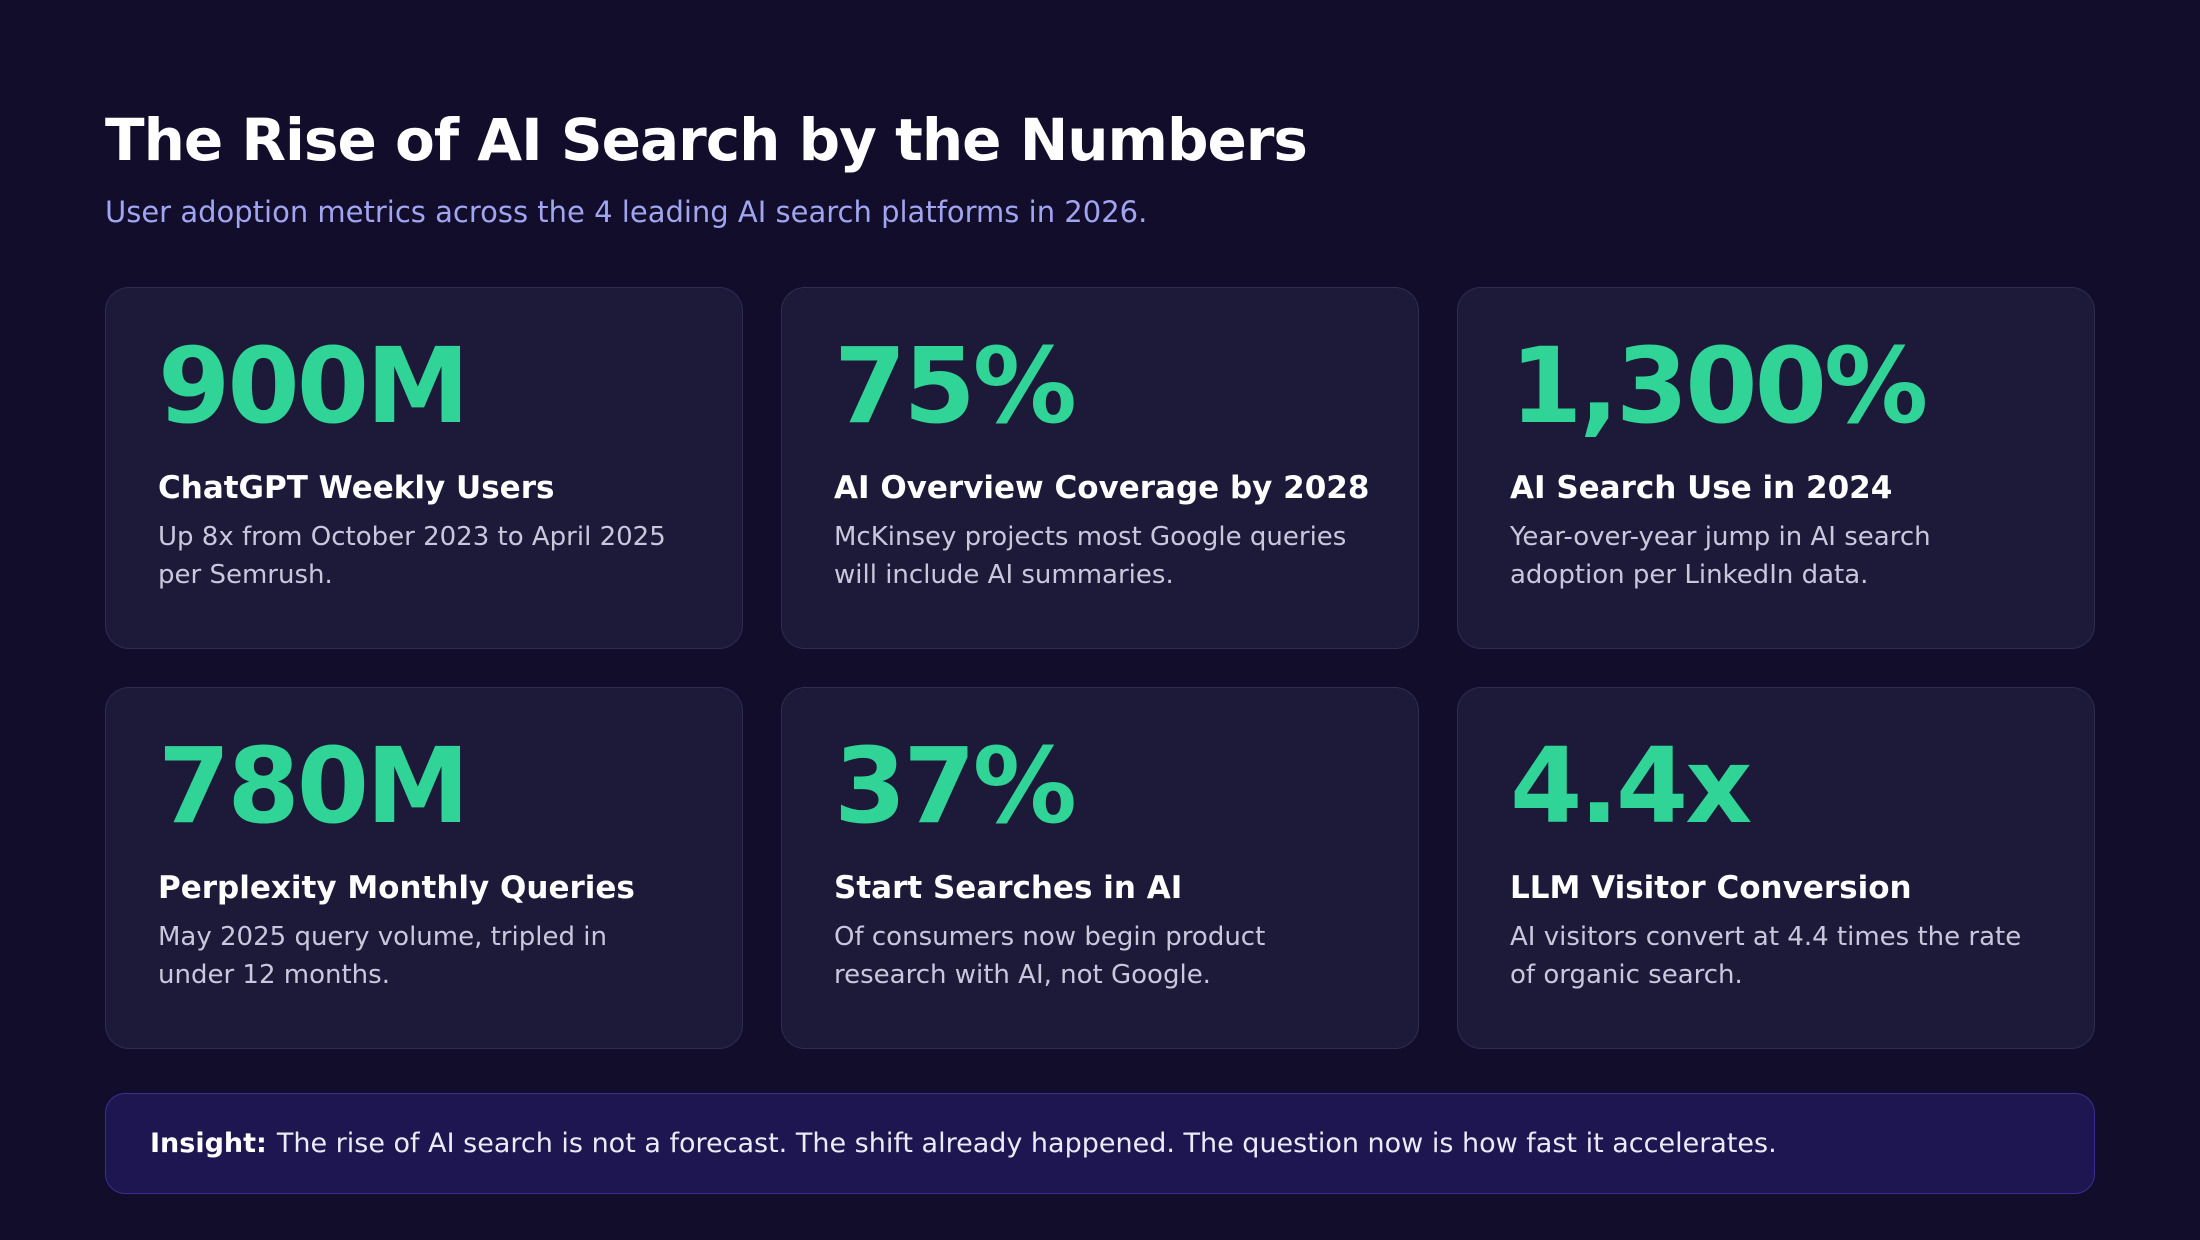  Describe the element at coordinates (1631, 786) in the screenshot. I see `stat-value: 4.4x` at that location.